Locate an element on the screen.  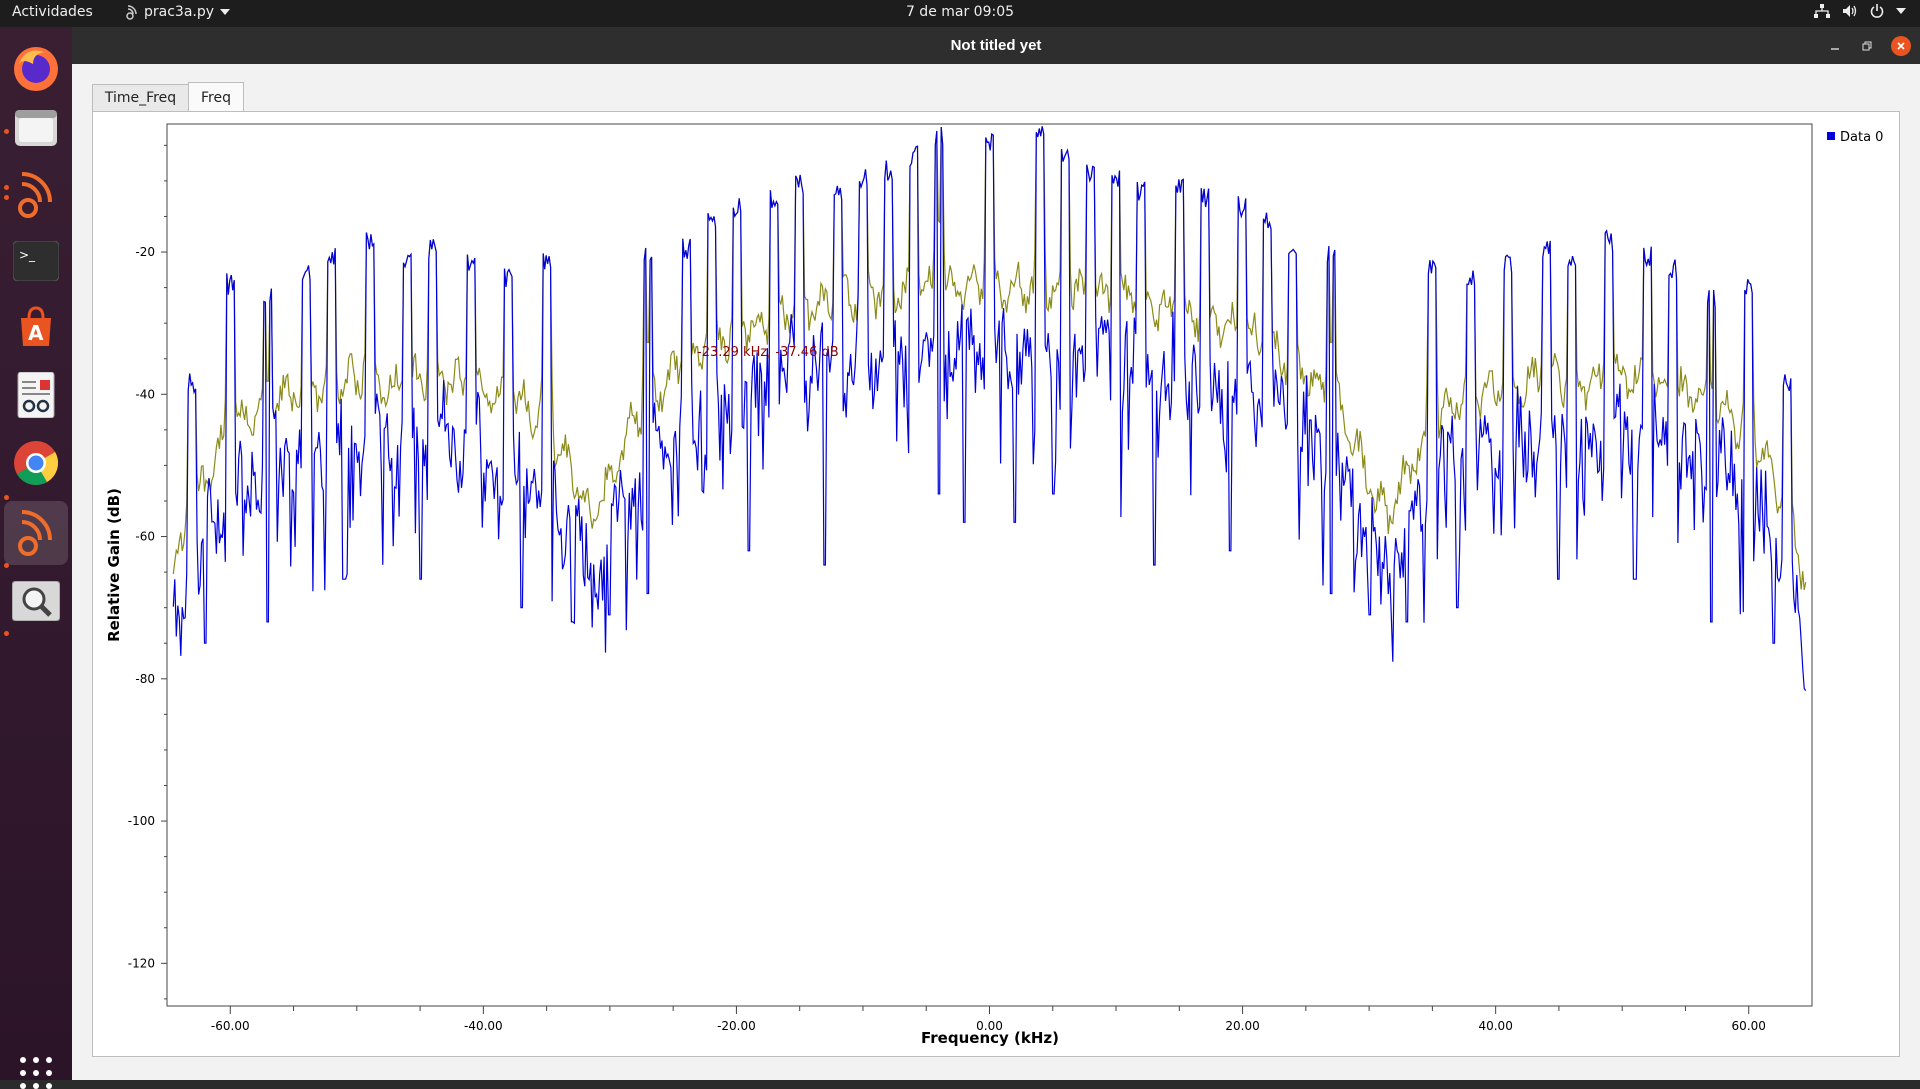
volume-icon is located at coordinates (1850, 11).